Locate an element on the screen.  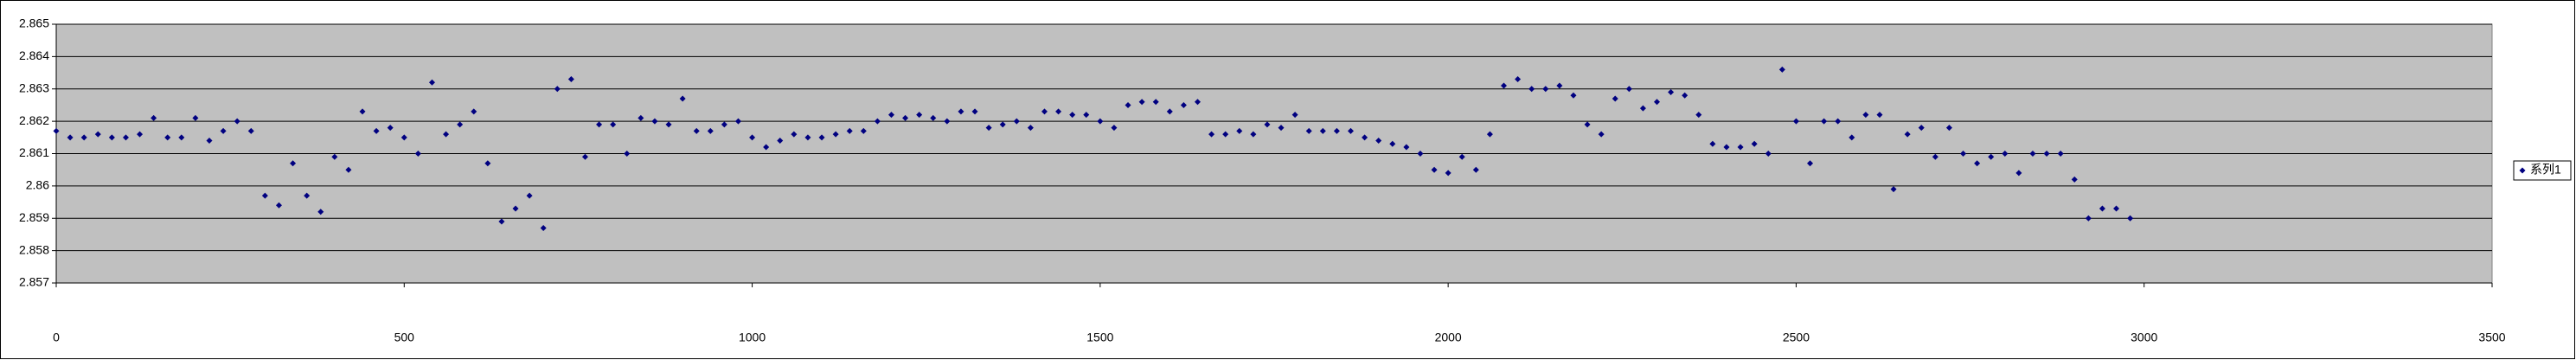
y-tick-label: 2.858 is located at coordinates (34, 249).